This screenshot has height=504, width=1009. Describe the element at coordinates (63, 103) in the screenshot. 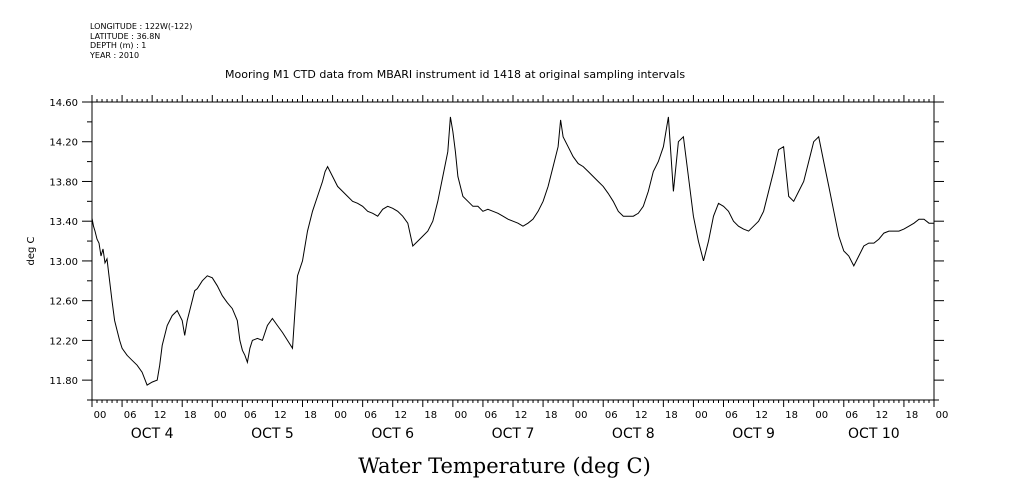

I see `y-tick-label: 14.60` at that location.